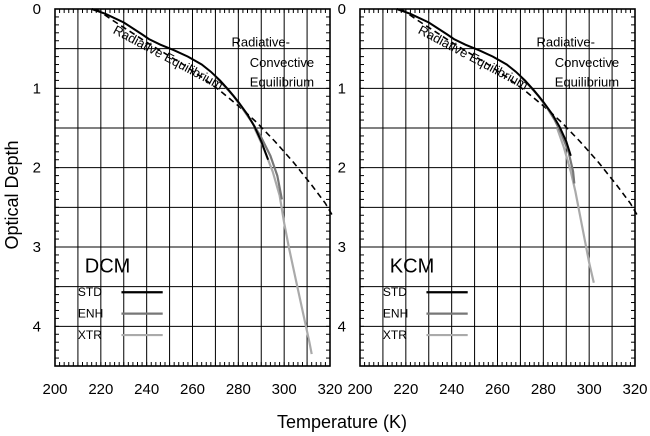  What do you see at coordinates (342, 422) in the screenshot?
I see `x-axis-label: Temperature (K)` at bounding box center [342, 422].